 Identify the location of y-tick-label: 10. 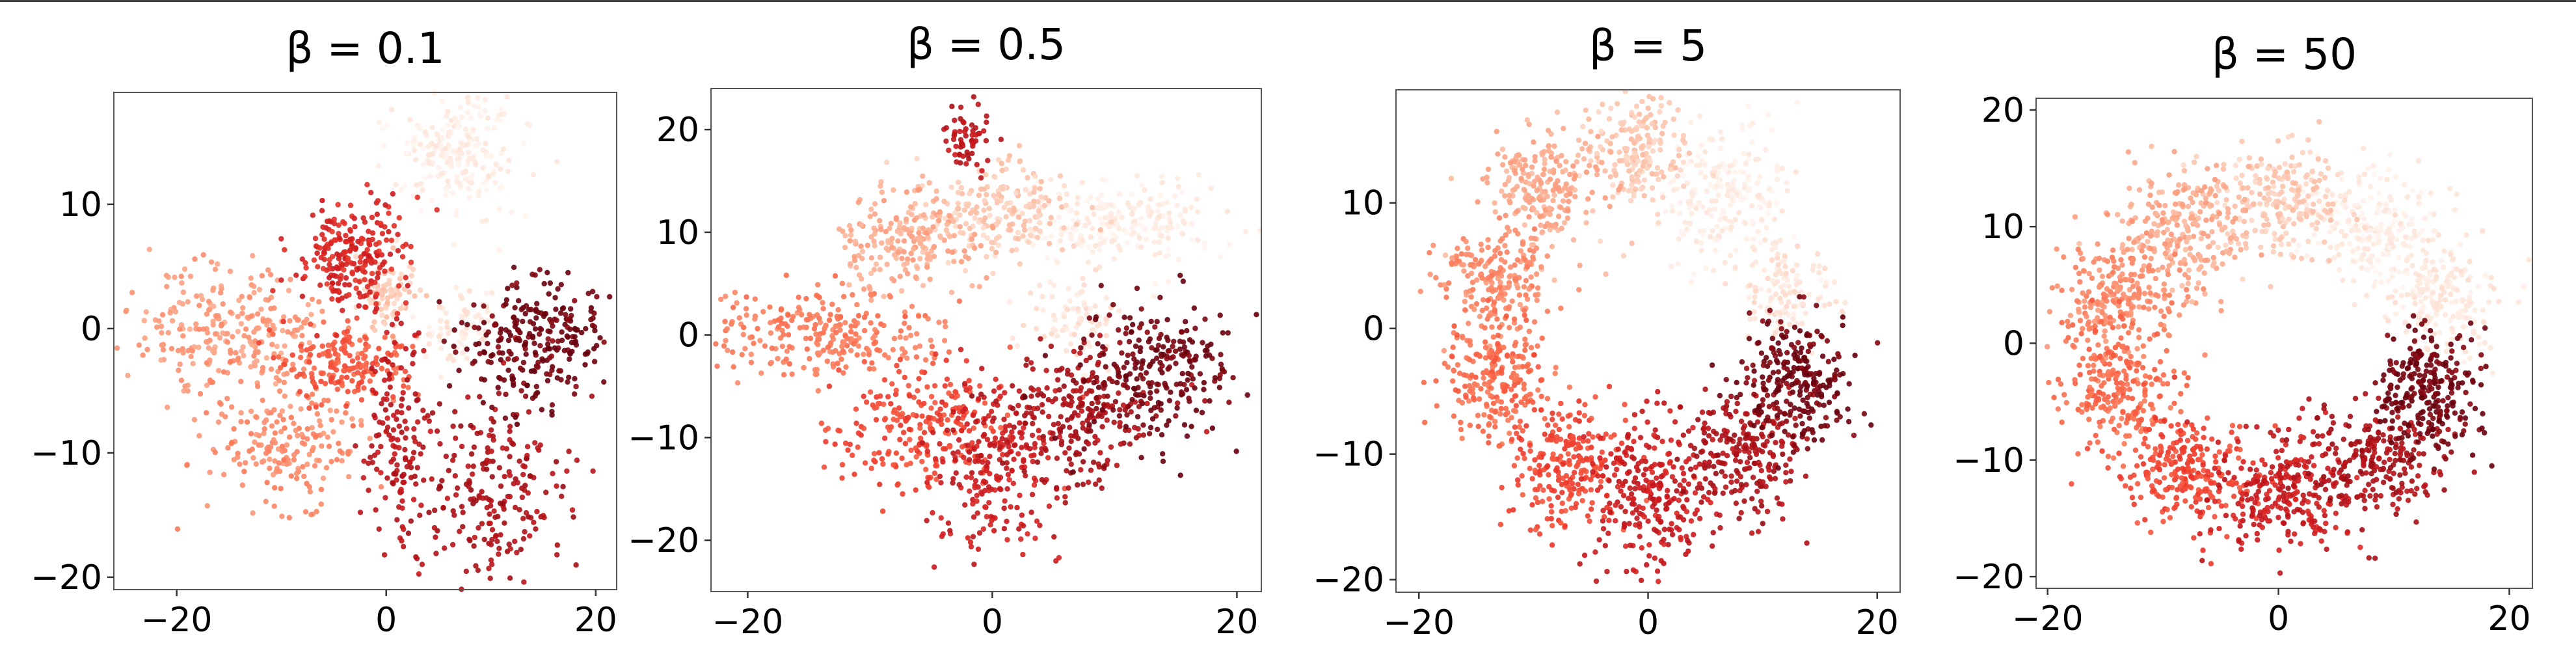
(80, 205).